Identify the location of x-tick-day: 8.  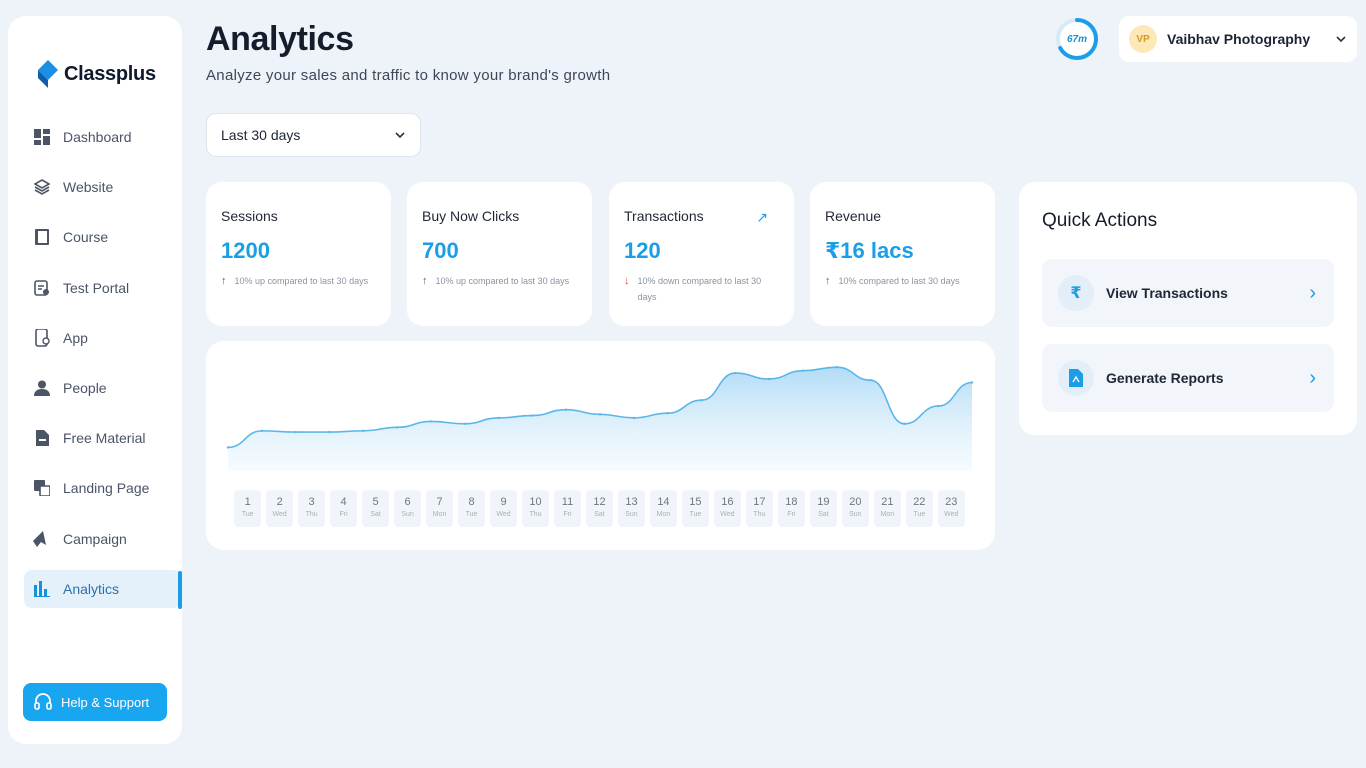
(471, 502).